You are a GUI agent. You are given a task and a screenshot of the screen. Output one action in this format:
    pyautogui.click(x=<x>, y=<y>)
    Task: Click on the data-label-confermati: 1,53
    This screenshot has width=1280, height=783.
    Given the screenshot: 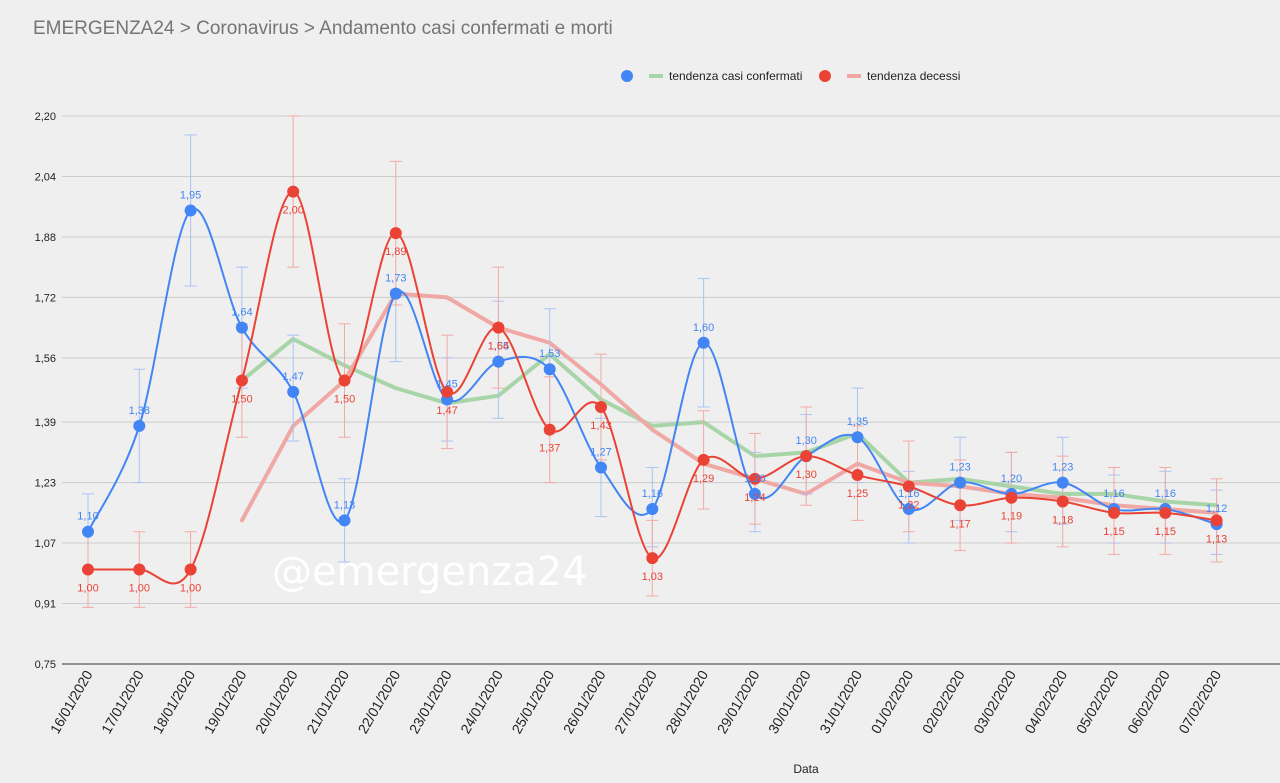 What is the action you would take?
    pyautogui.click(x=549, y=354)
    